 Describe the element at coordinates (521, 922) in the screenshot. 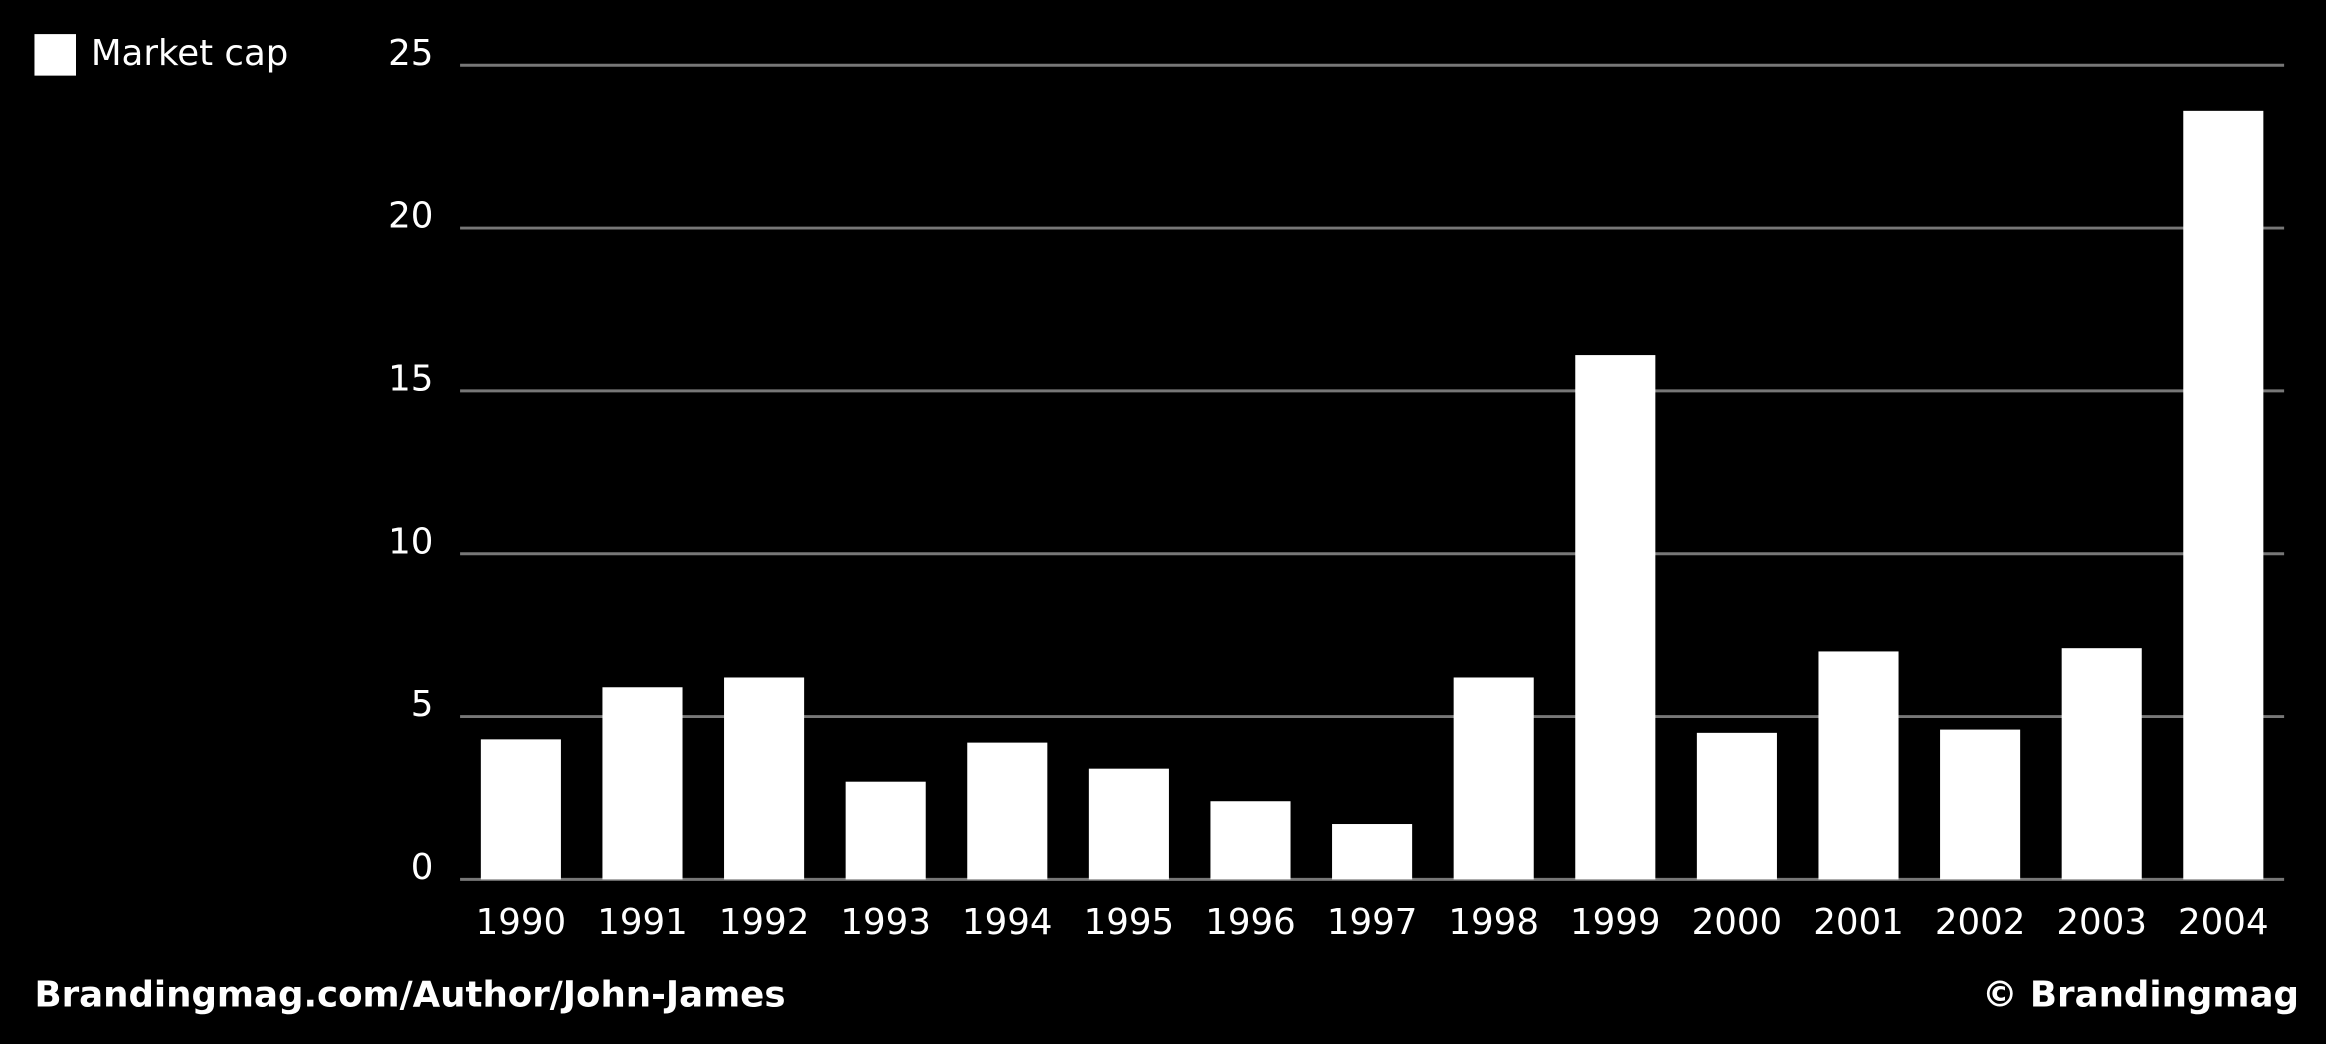

I see `x-tick-label: 1990` at that location.